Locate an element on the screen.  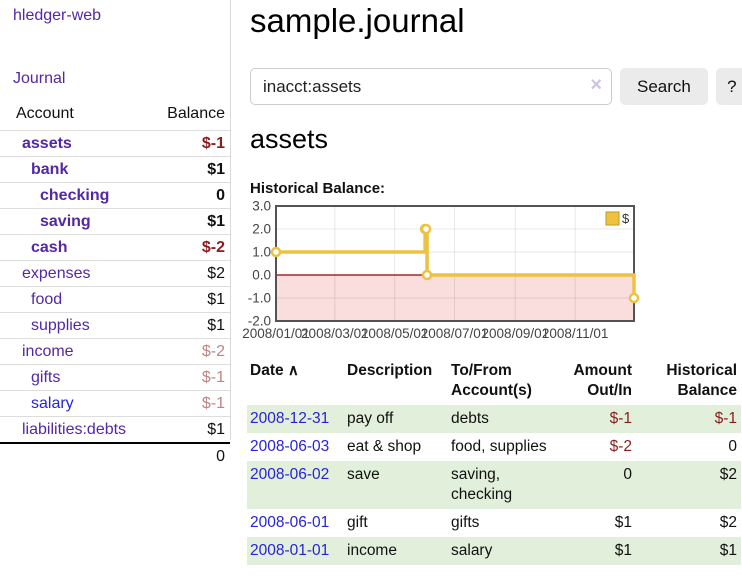
register-accounts-cell: salary is located at coordinates (472, 550).